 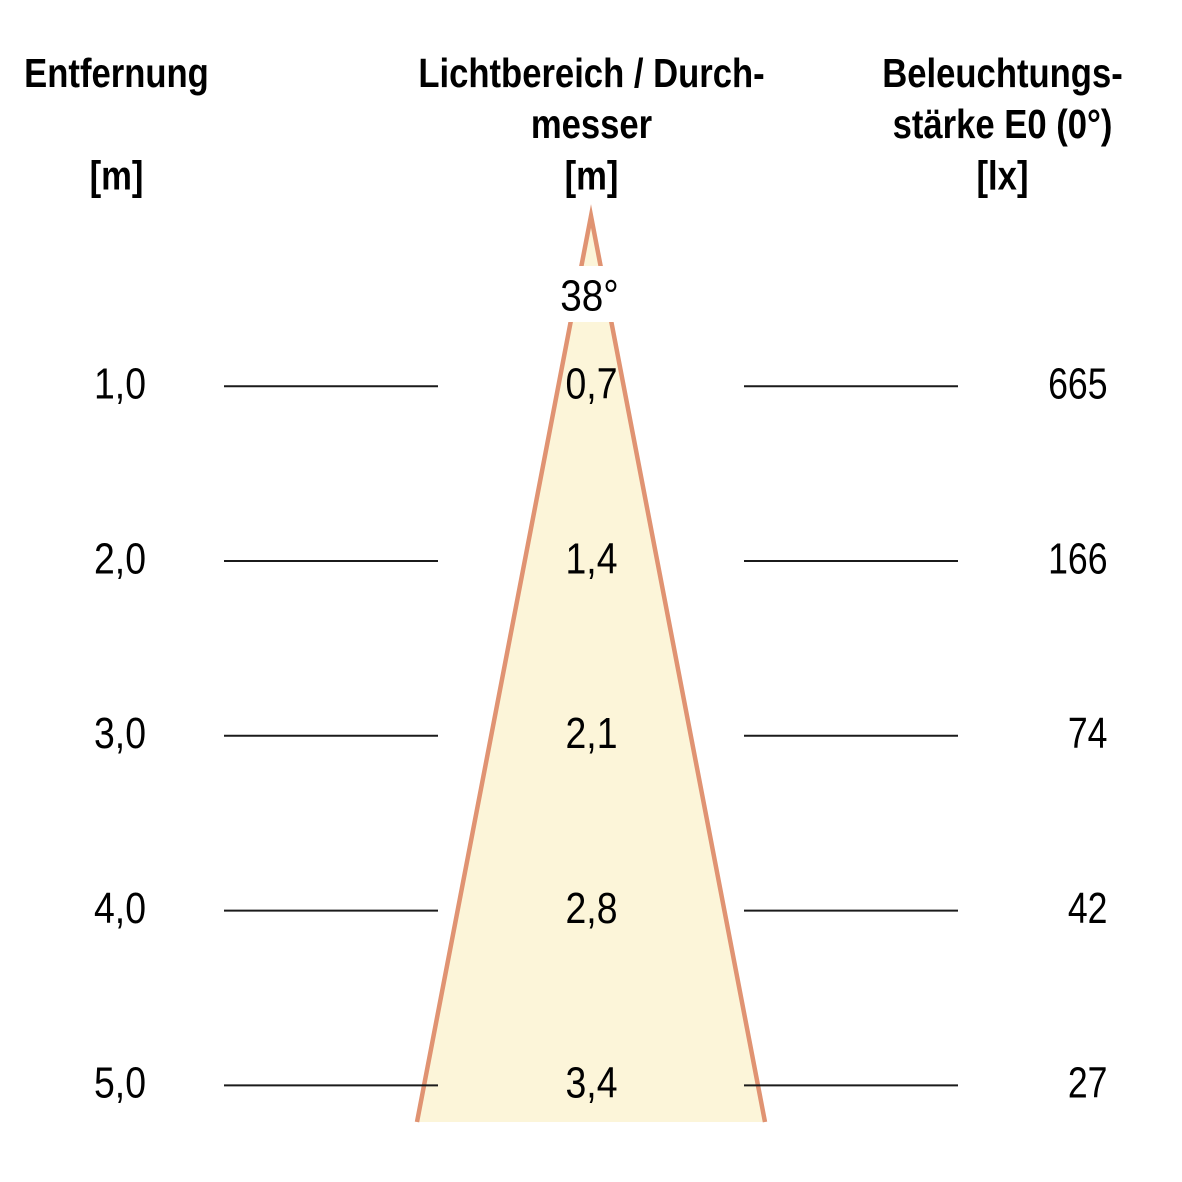 I want to click on svg-text: [lx], so click(x=1003, y=176).